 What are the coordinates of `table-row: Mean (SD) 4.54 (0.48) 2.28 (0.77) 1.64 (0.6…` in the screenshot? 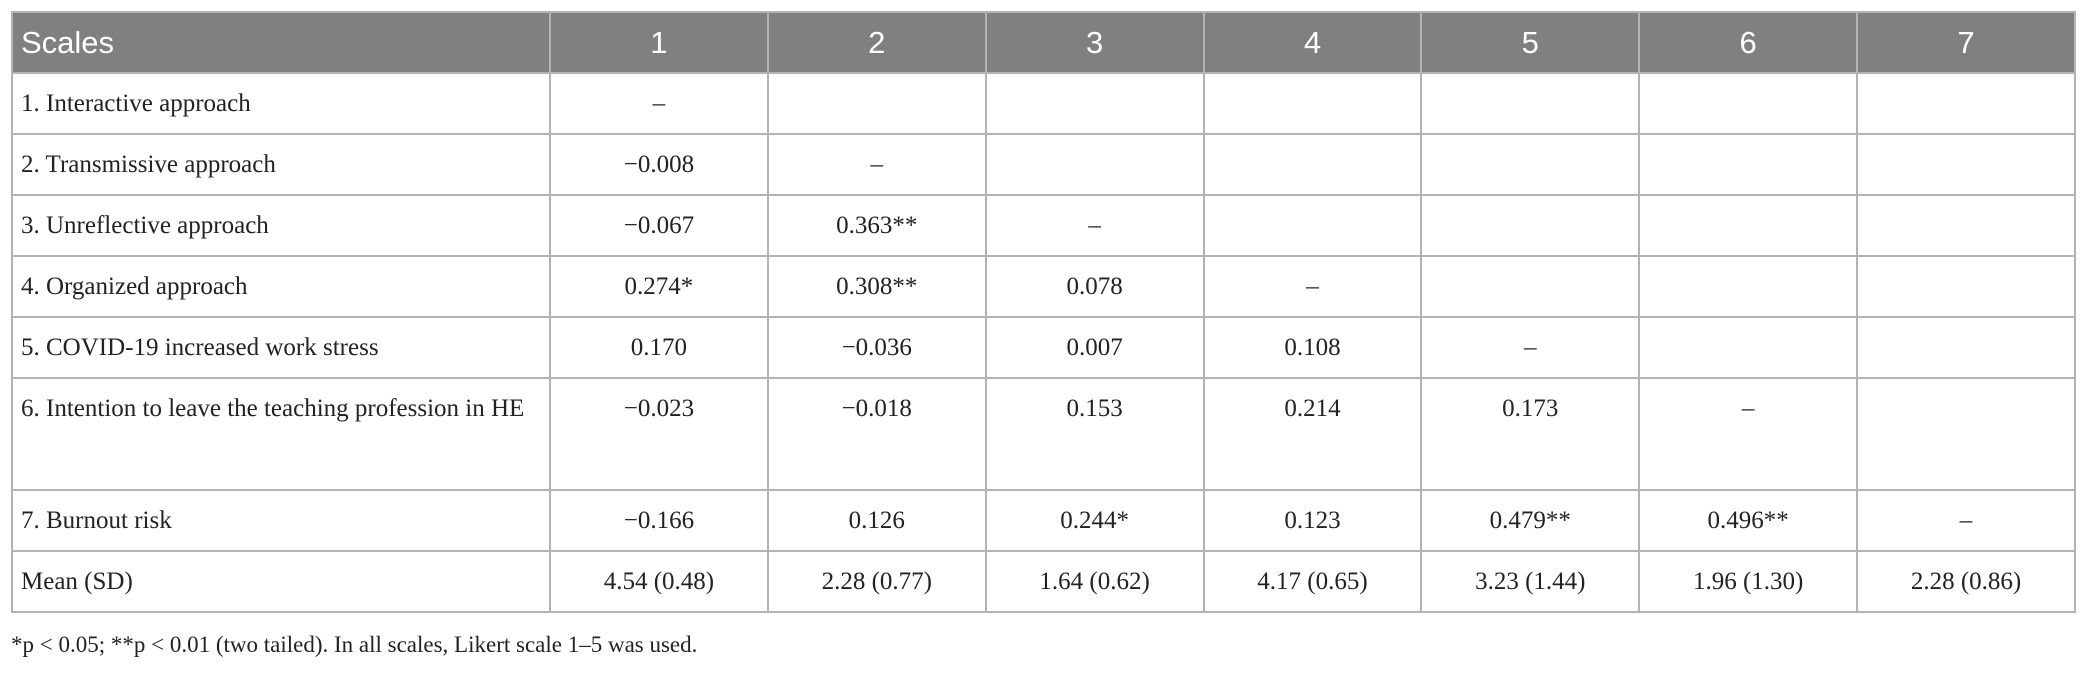 It's located at (1043, 581).